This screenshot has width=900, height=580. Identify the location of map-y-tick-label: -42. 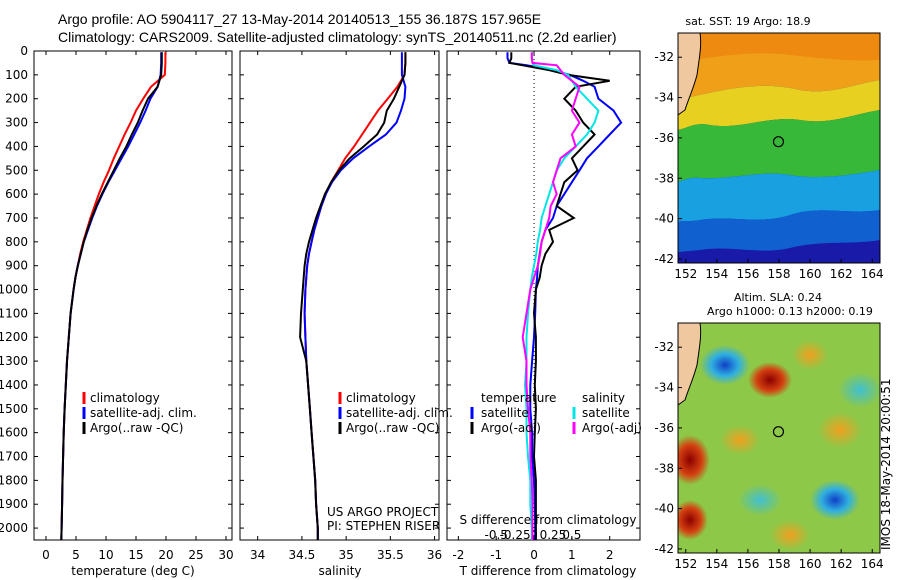
(664, 549).